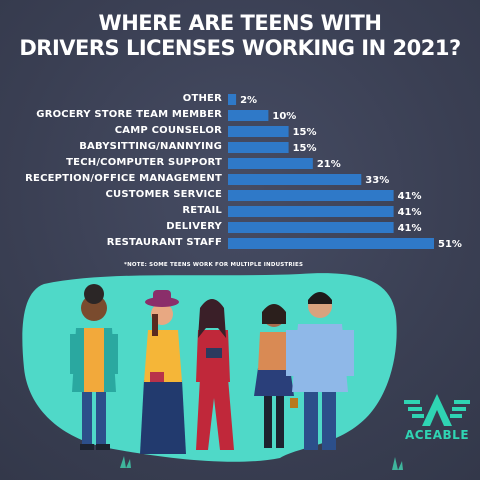  I want to click on category-label: CAMP COUNSELOR, so click(168, 130).